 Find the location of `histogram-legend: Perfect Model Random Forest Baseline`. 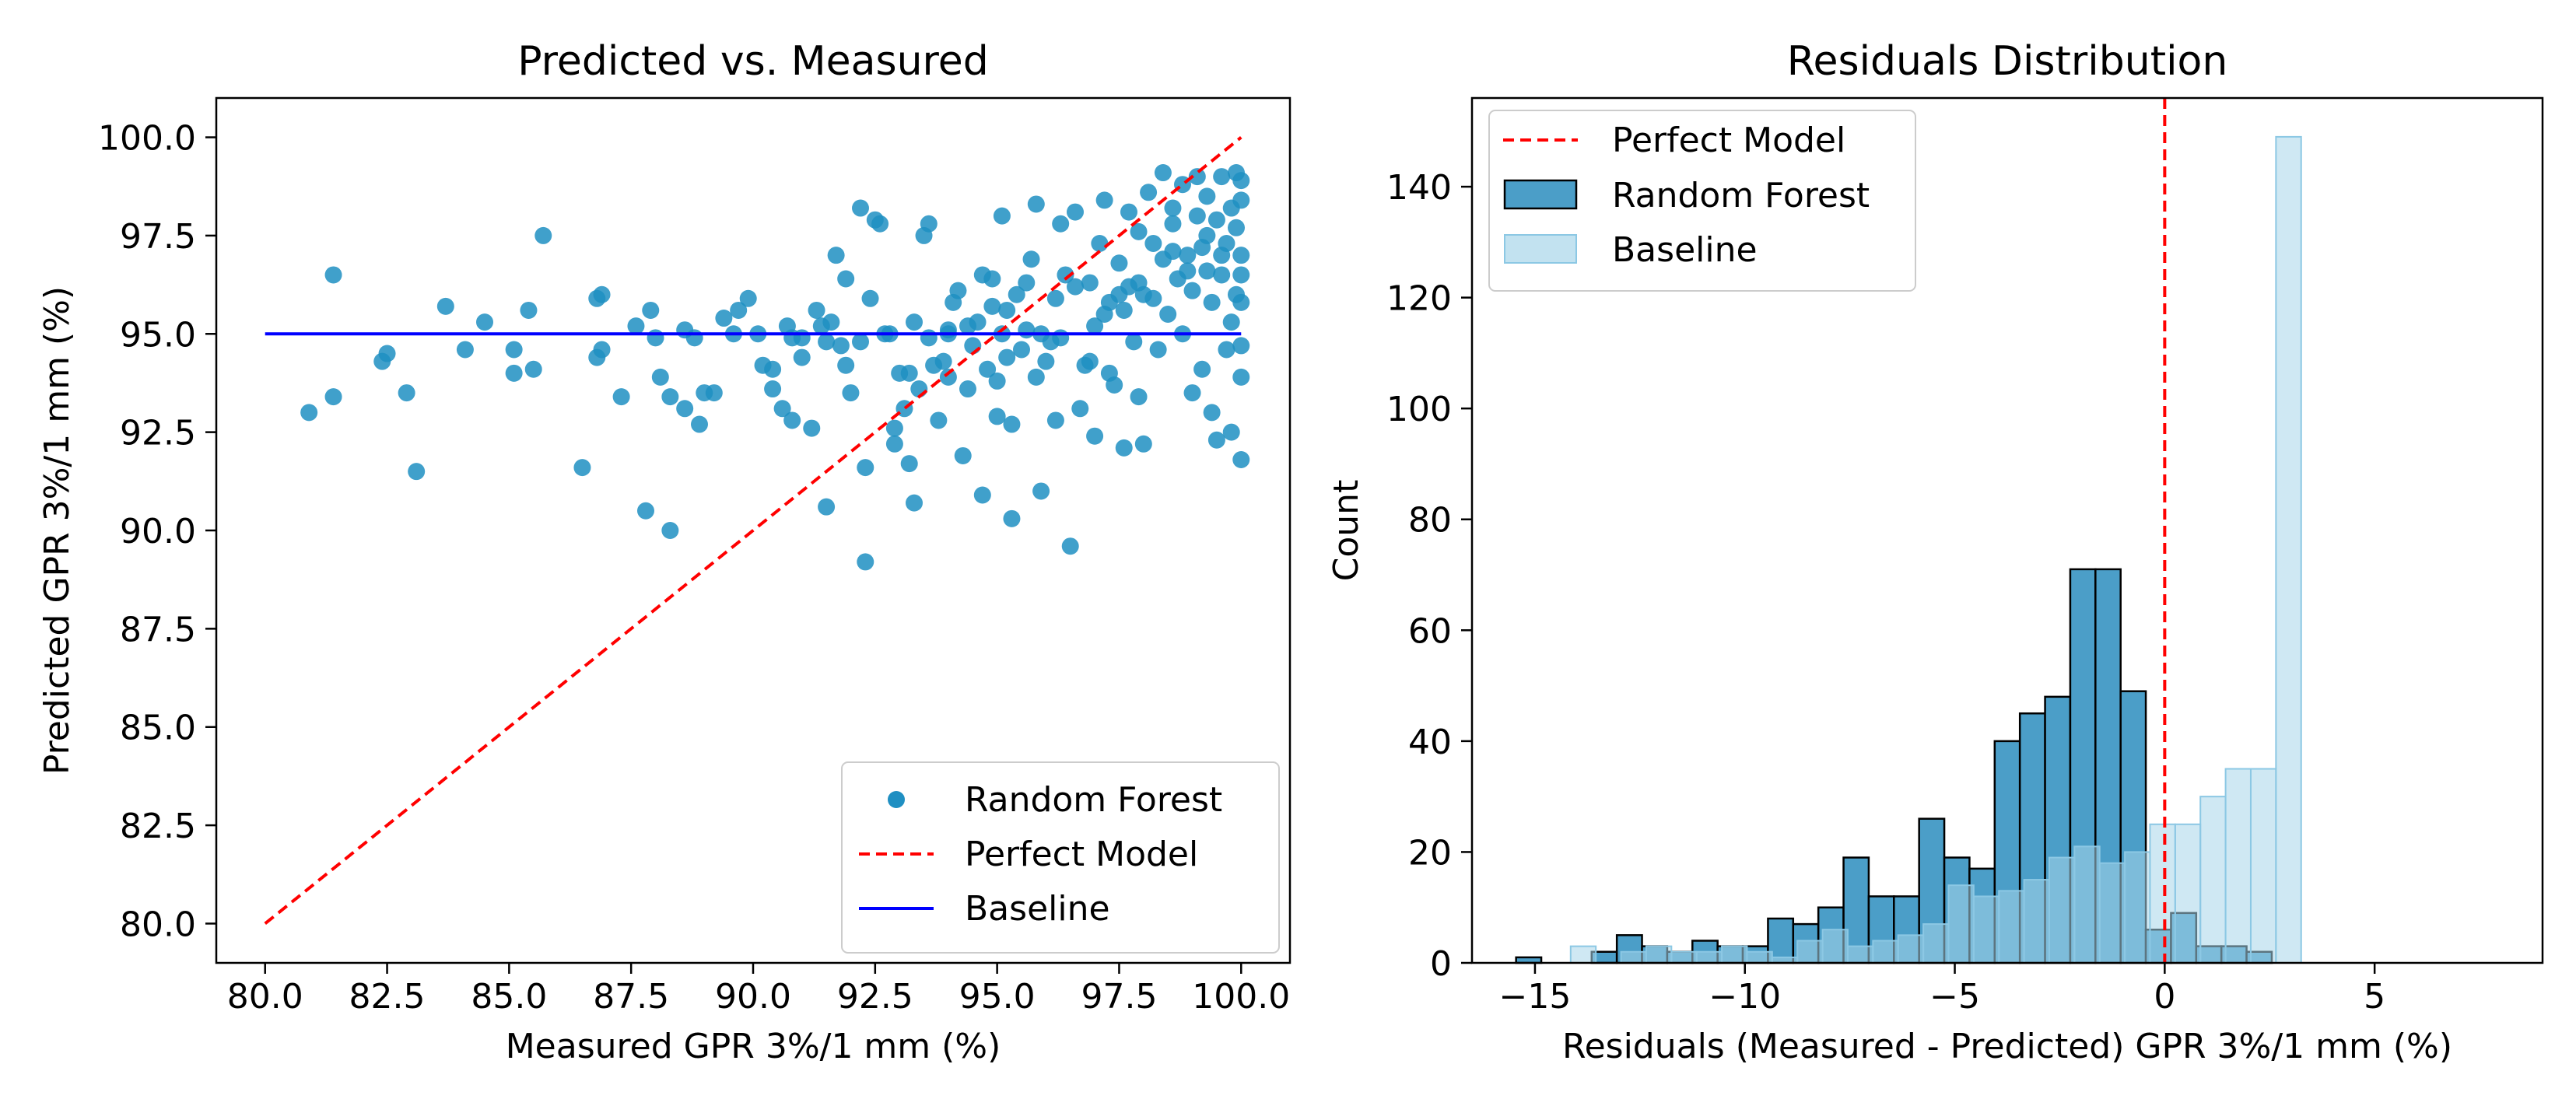

histogram-legend: Perfect Model Random Forest Baseline is located at coordinates (1702, 201).